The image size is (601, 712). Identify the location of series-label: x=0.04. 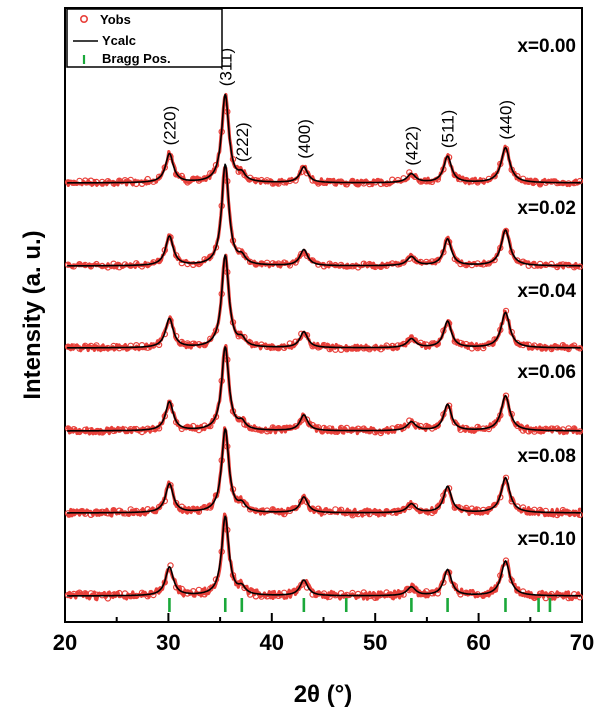
(546, 291).